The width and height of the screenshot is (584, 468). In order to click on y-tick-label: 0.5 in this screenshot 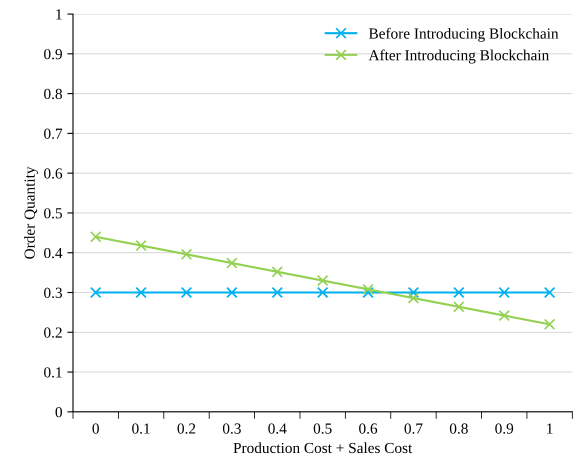, I will do `click(53, 213)`.